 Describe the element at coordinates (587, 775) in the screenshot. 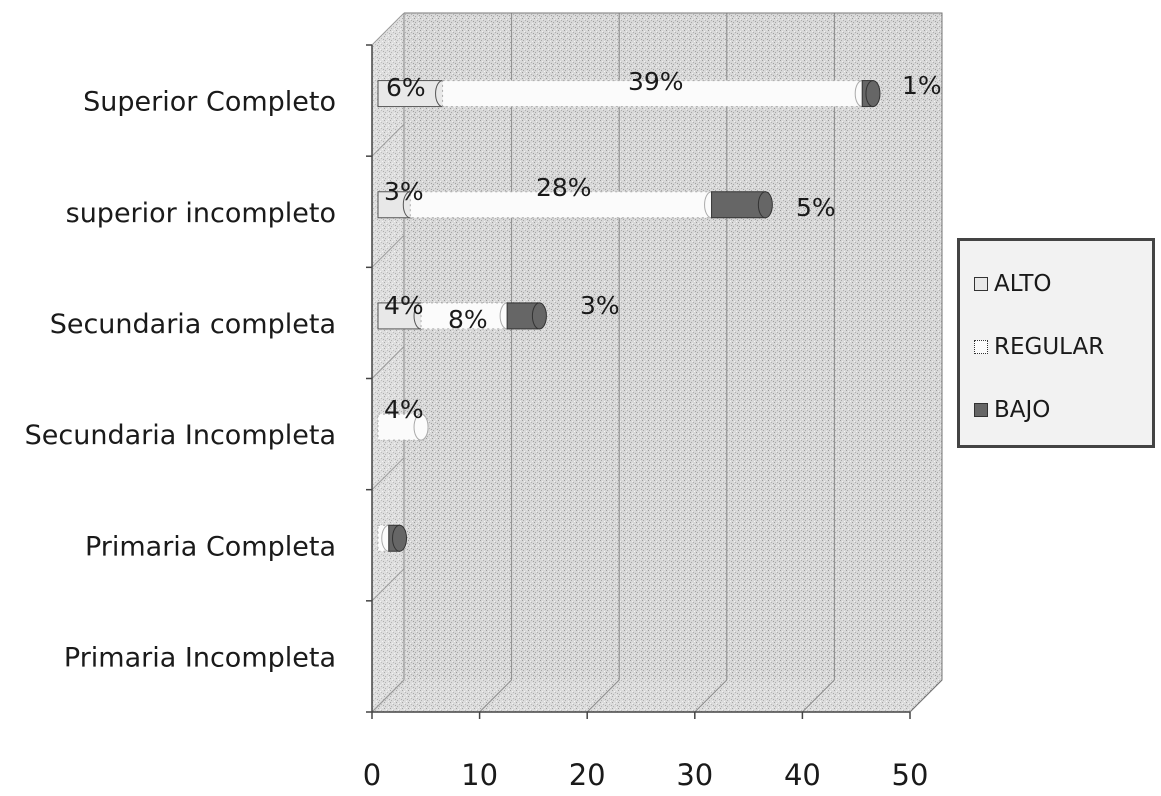

I see `x-tick-label-20: 20` at that location.